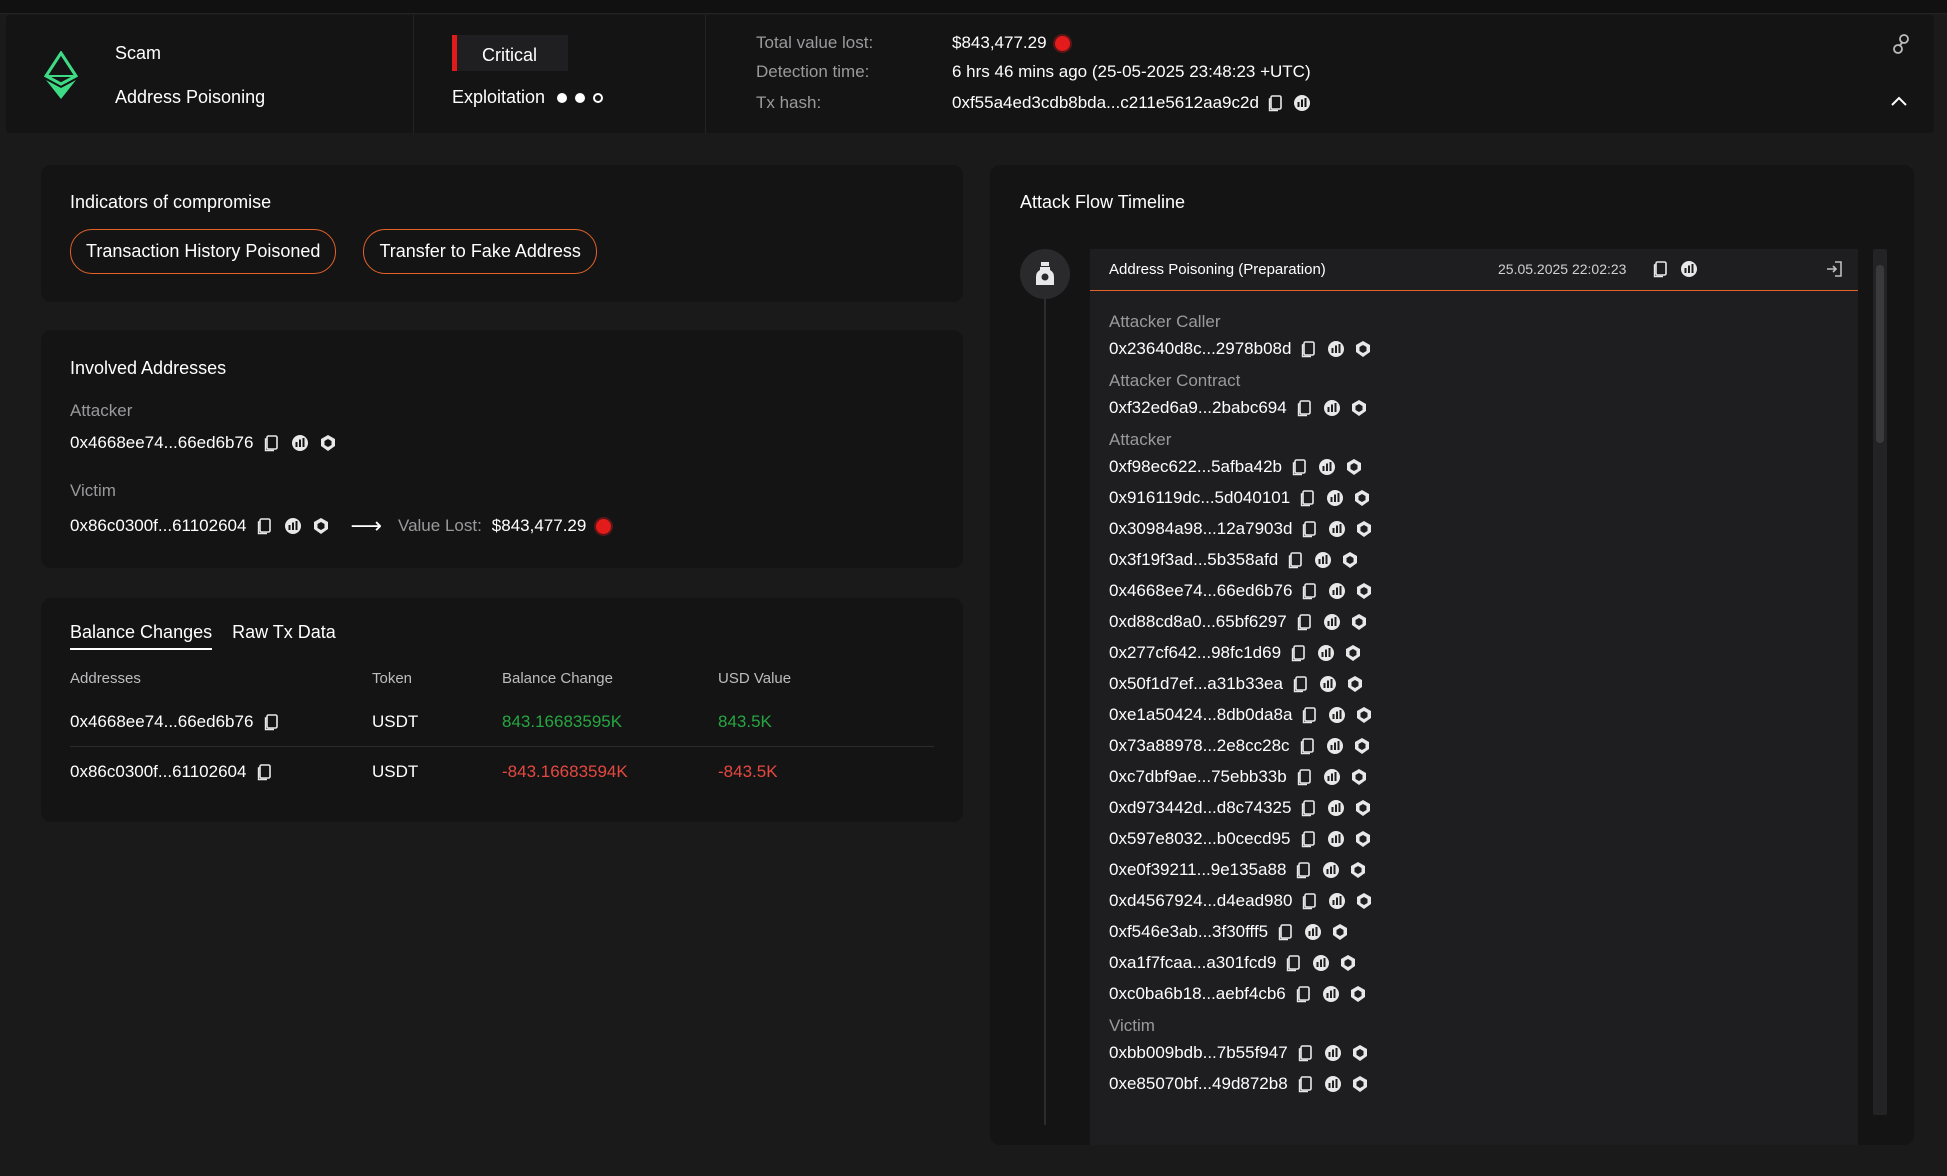 This screenshot has height=1176, width=1947. Describe the element at coordinates (1199, 745) in the screenshot. I see `address-value: 0x73a88978...2e8cc28c` at that location.